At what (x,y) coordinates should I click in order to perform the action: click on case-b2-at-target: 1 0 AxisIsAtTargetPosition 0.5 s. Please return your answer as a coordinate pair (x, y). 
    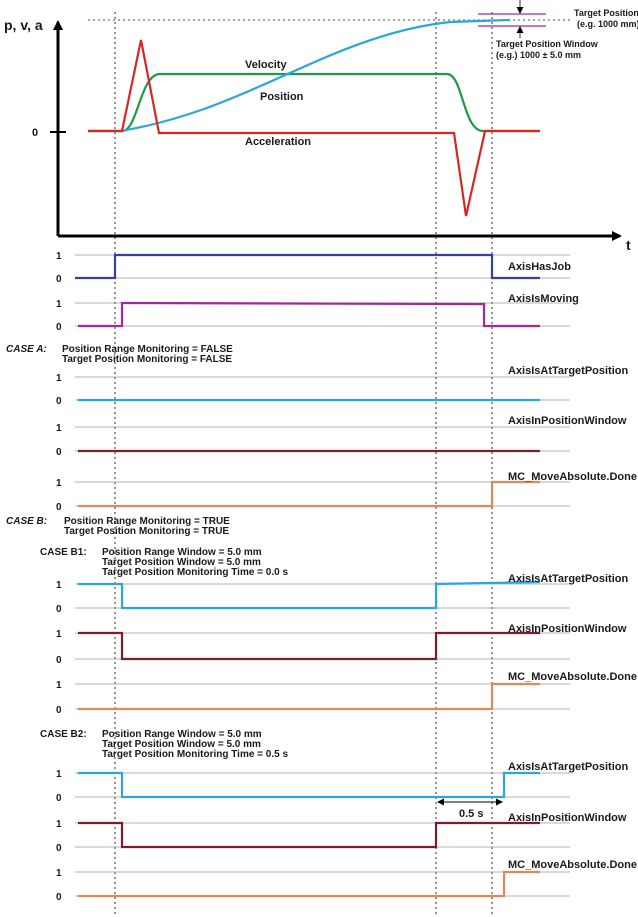
    Looking at the image, I should click on (342, 790).